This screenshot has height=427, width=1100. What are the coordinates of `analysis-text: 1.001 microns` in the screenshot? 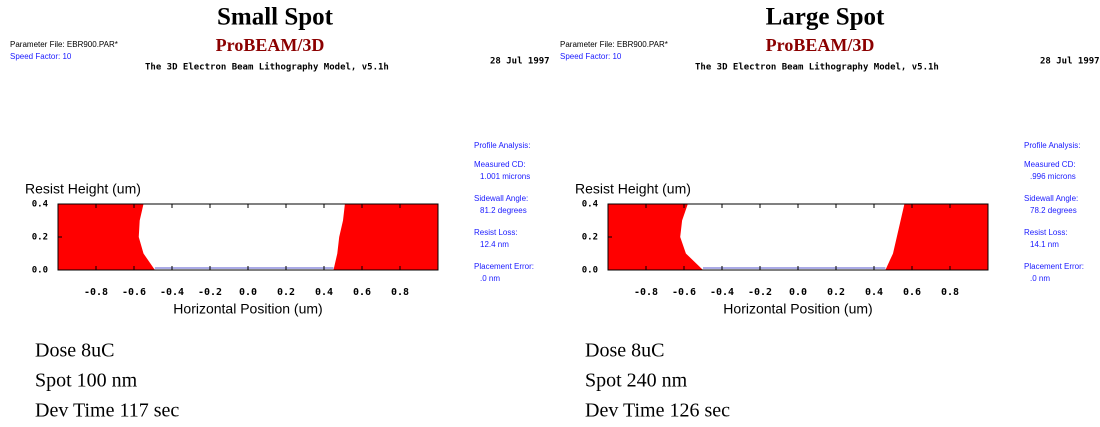 It's located at (505, 176).